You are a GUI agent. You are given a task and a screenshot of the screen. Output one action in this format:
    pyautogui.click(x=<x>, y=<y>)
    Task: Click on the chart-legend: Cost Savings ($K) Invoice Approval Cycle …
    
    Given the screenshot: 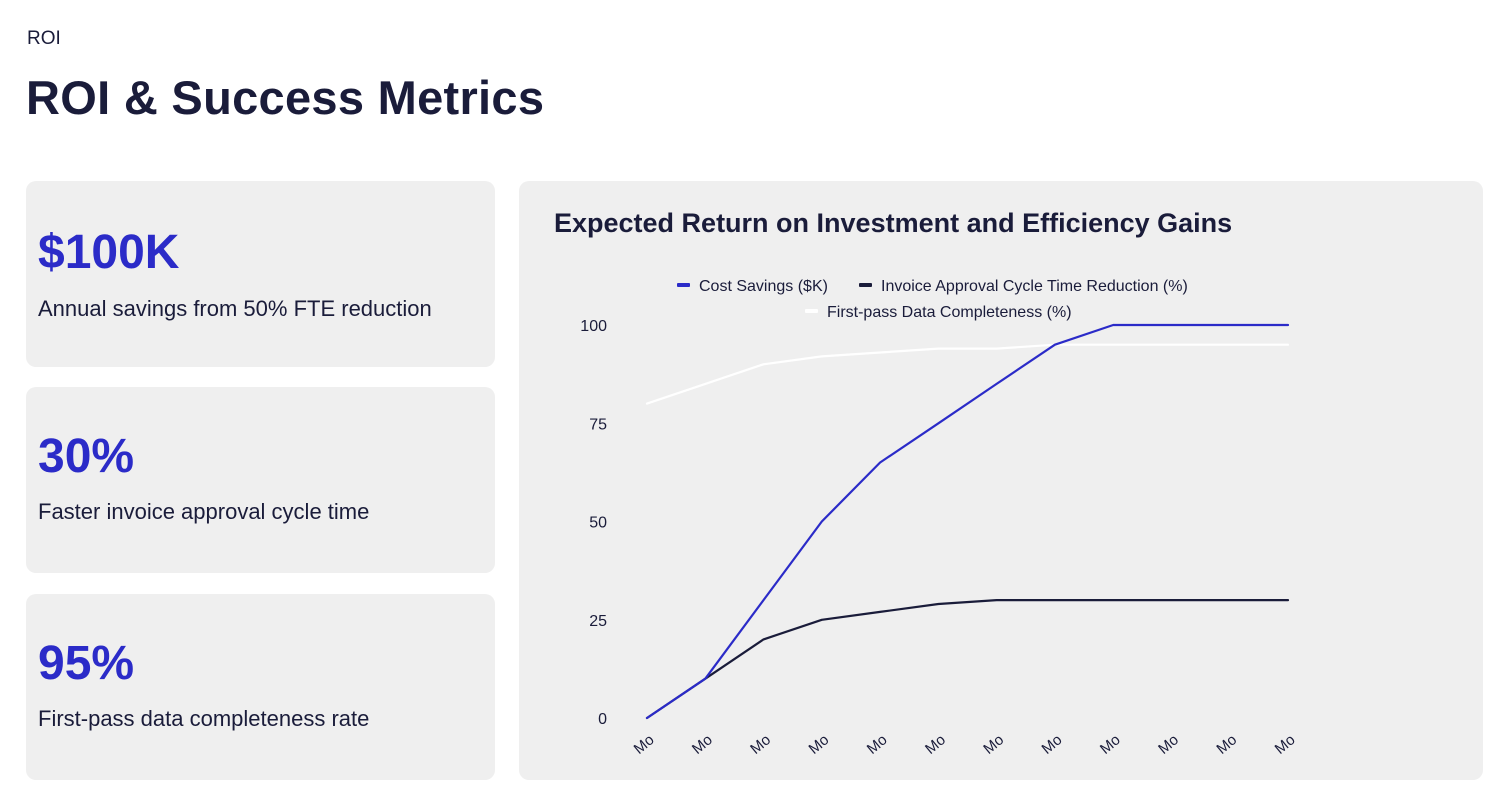 What is the action you would take?
    pyautogui.click(x=932, y=299)
    